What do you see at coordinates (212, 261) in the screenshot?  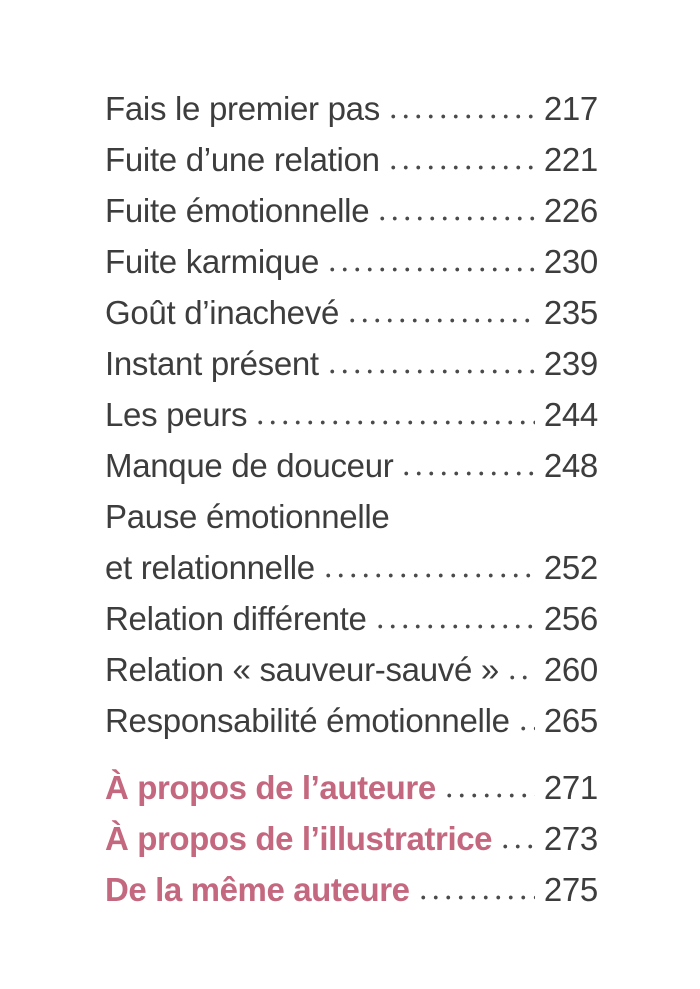 I see `toc-entry-title: Fuite karmique` at bounding box center [212, 261].